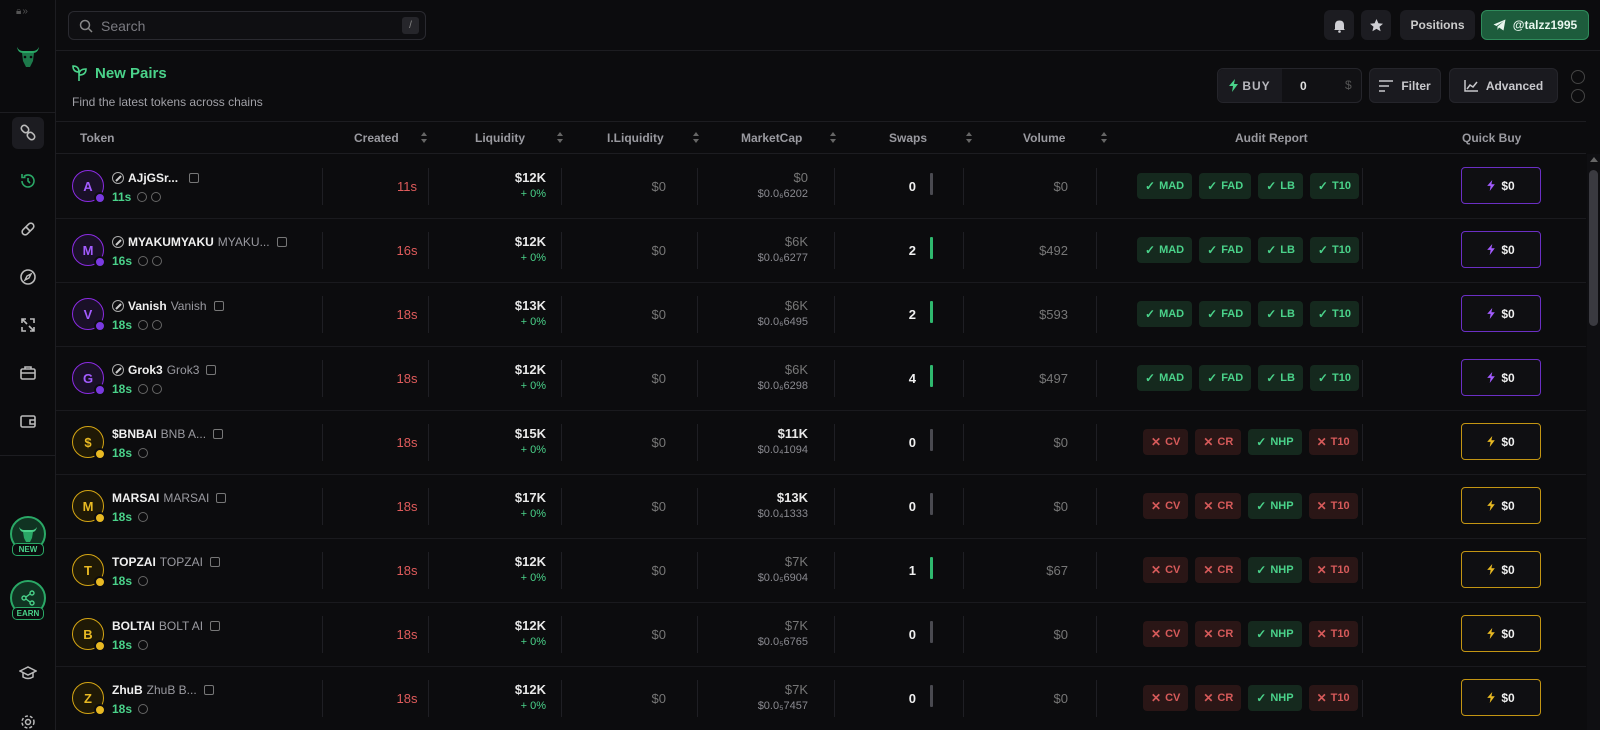 This screenshot has height=730, width=1600. Describe the element at coordinates (166, 626) in the screenshot. I see `token-name: BOLTAI BOLT AI` at that location.